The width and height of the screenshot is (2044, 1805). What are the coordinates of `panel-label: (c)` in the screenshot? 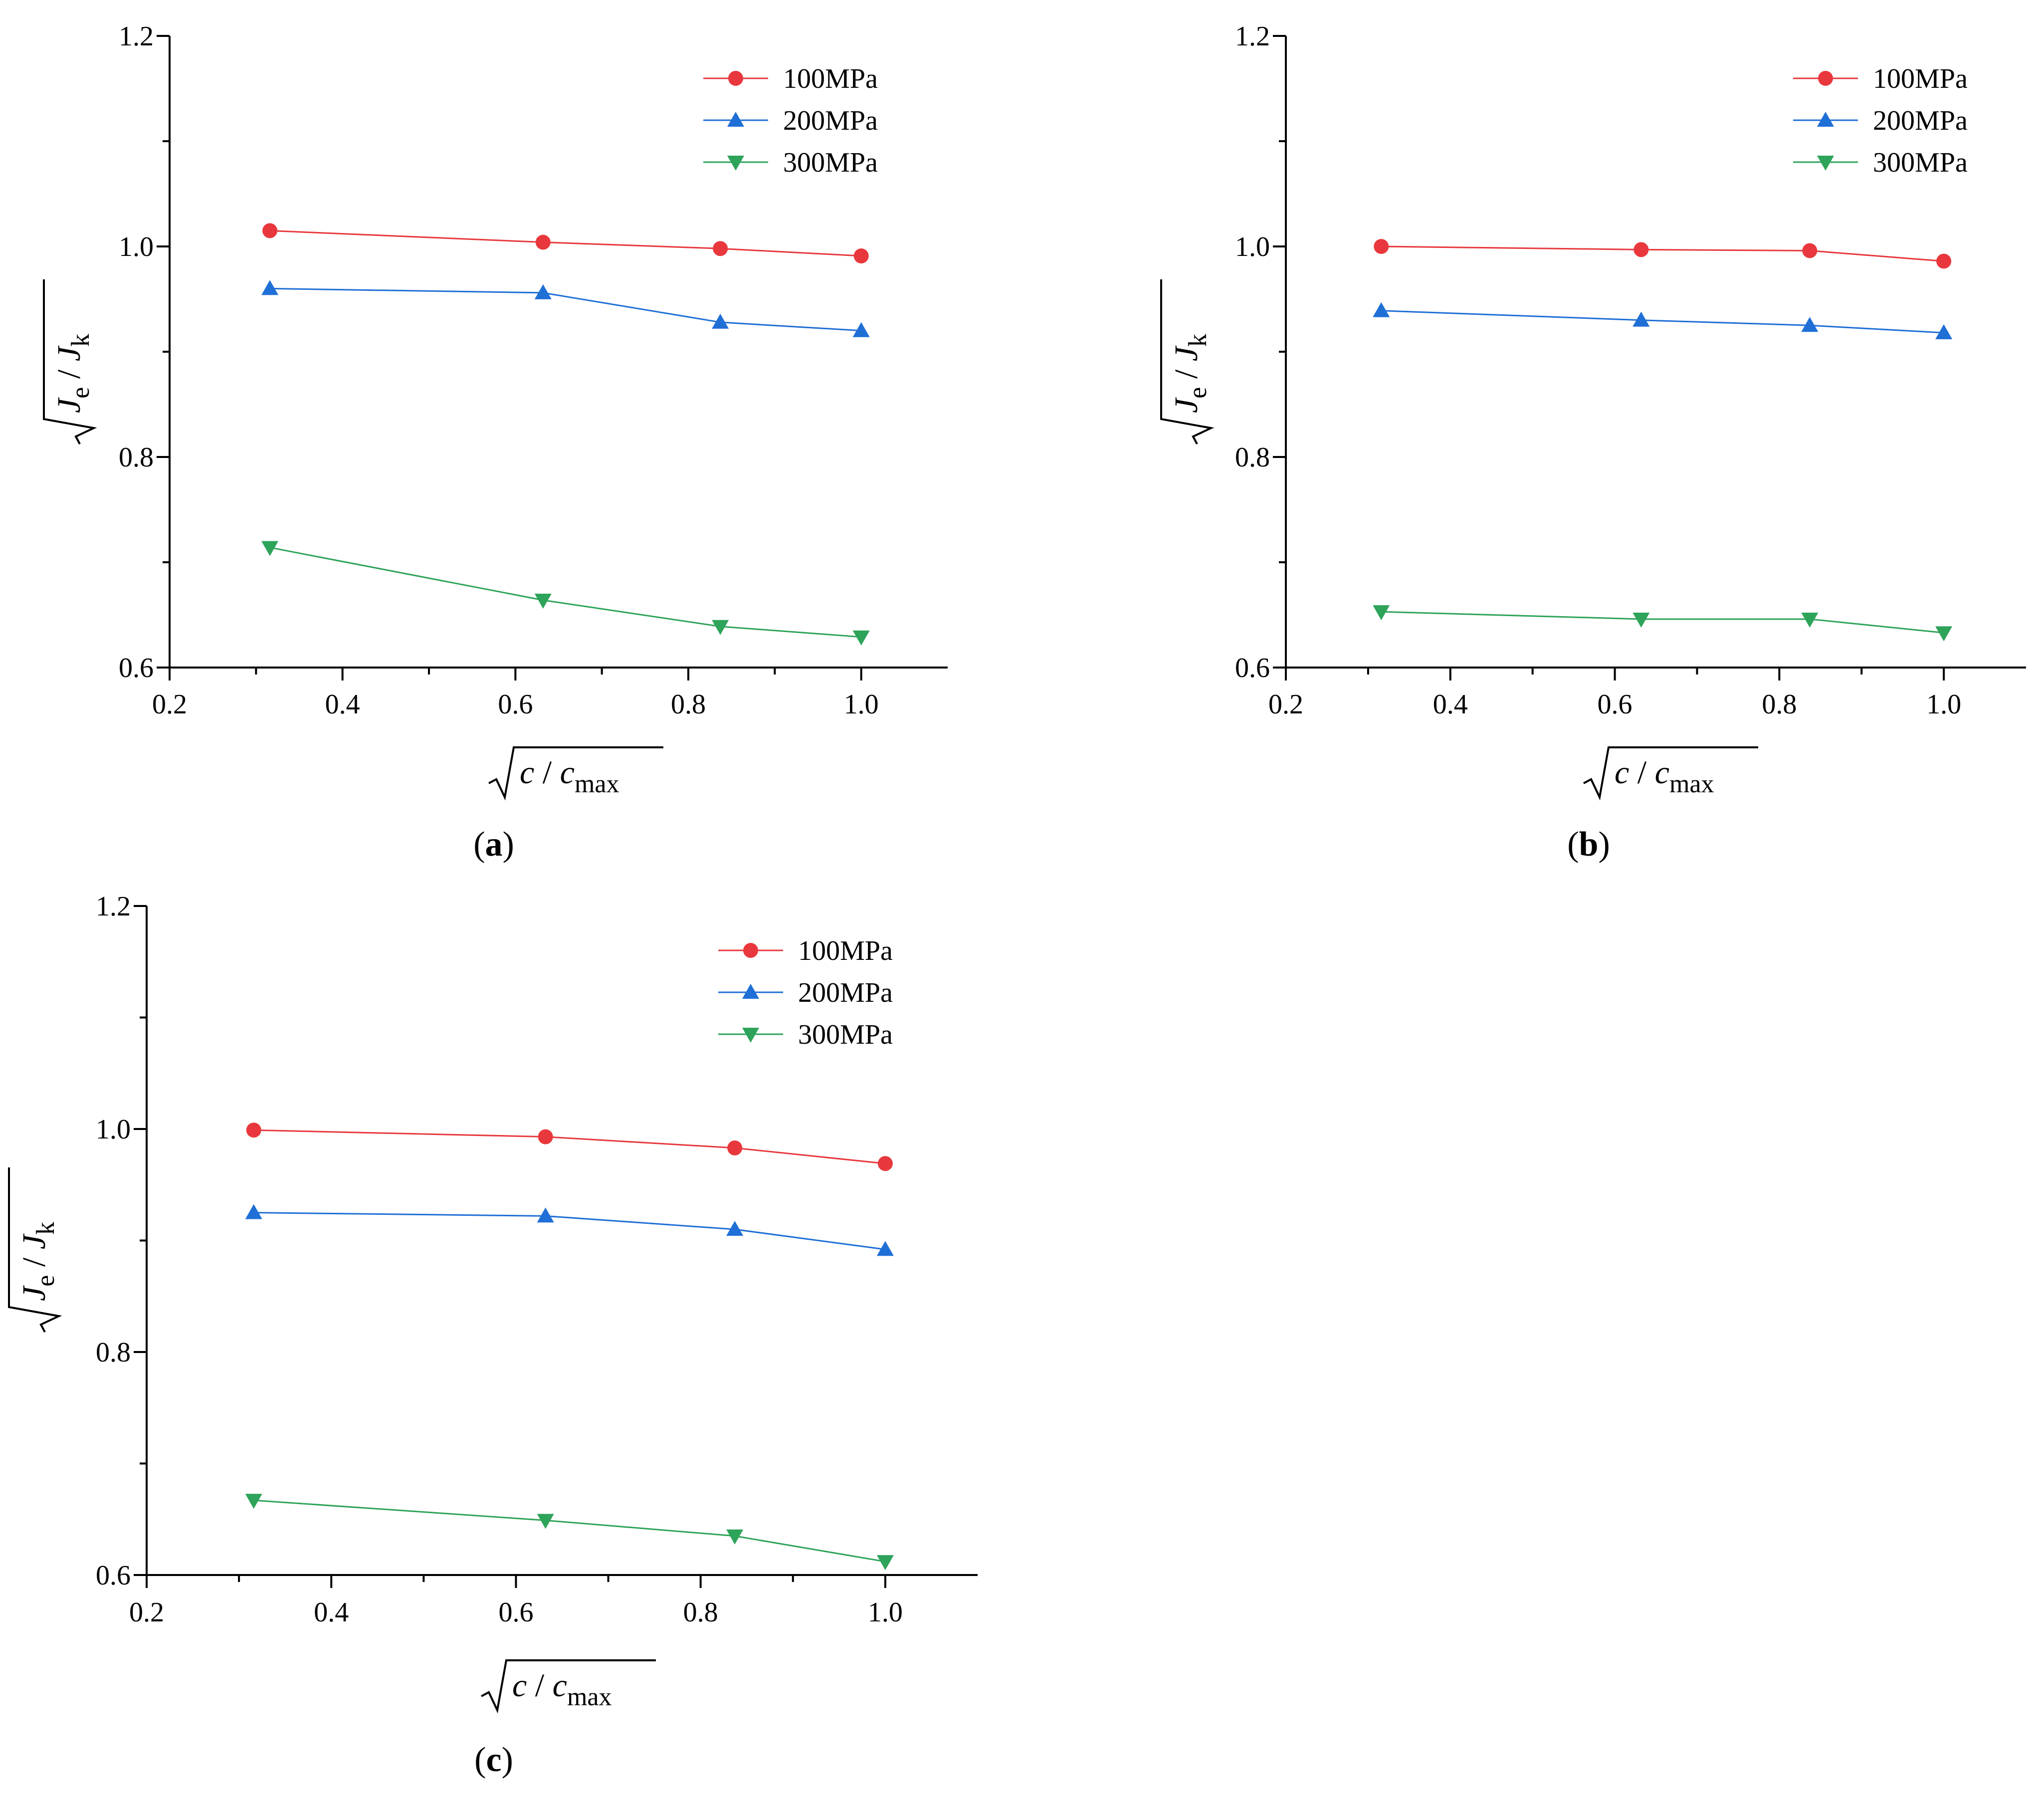 It's located at (493, 1760).